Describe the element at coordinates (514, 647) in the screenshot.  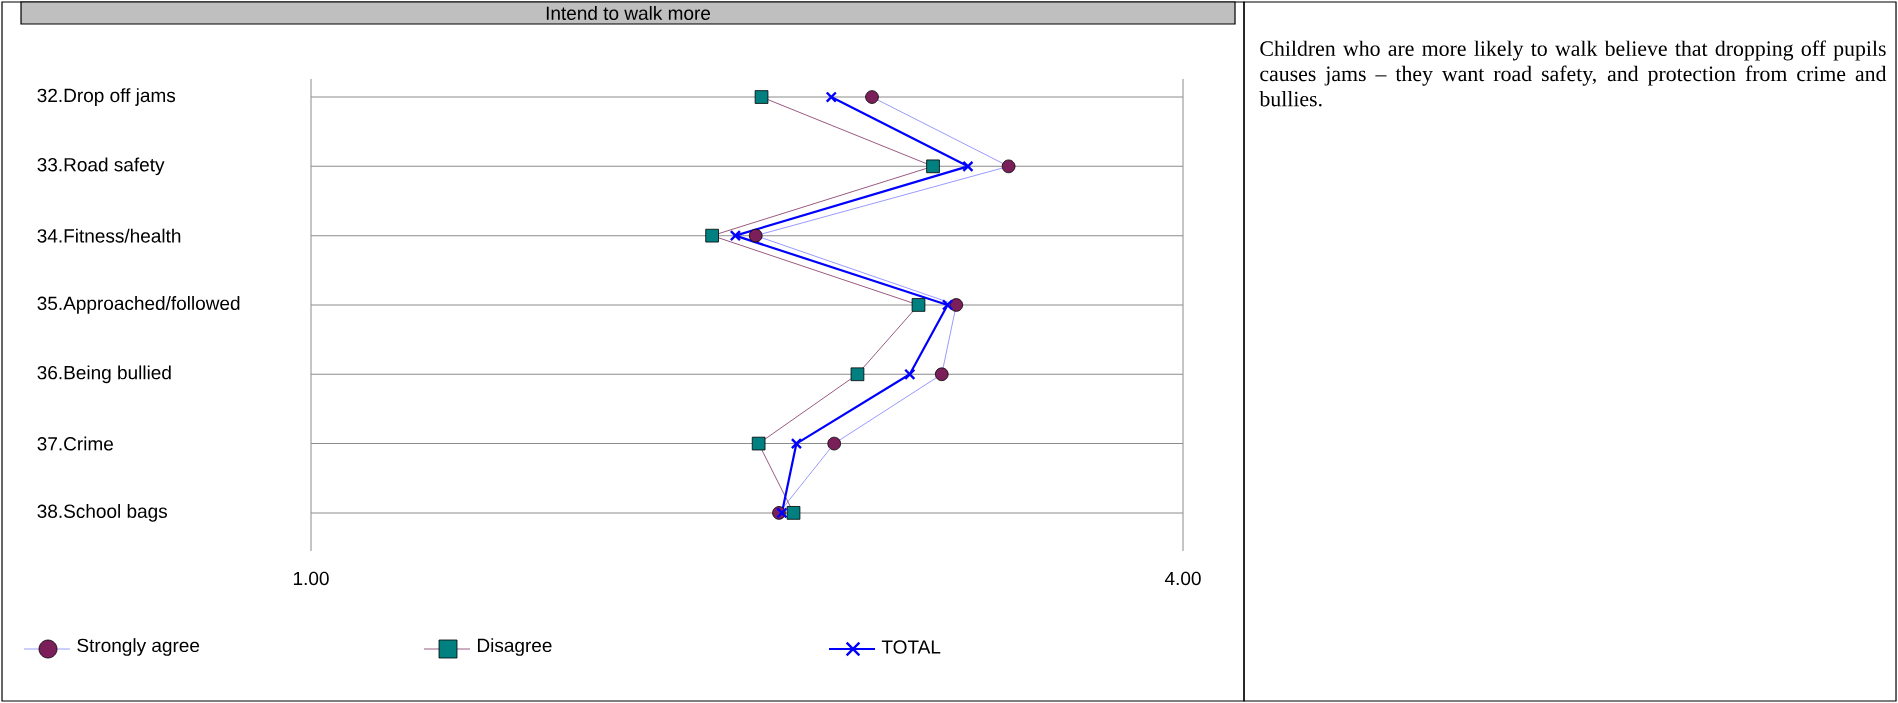
I see `legend-label: Disagree` at that location.